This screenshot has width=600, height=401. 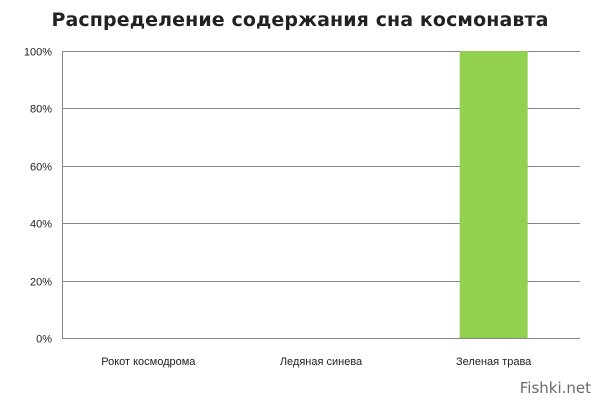 What do you see at coordinates (41, 225) in the screenshot?
I see `y-tick-label: 40%` at bounding box center [41, 225].